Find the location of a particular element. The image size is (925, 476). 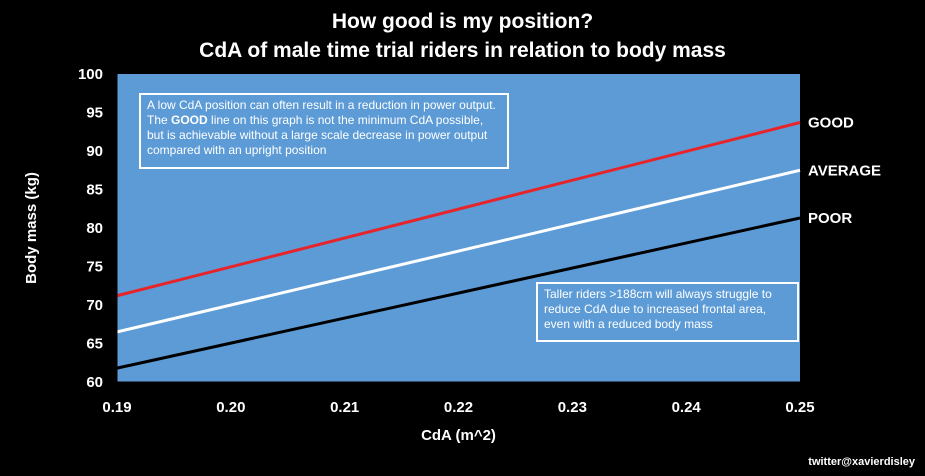

y-tick-label: 100 is located at coordinates (90, 74).